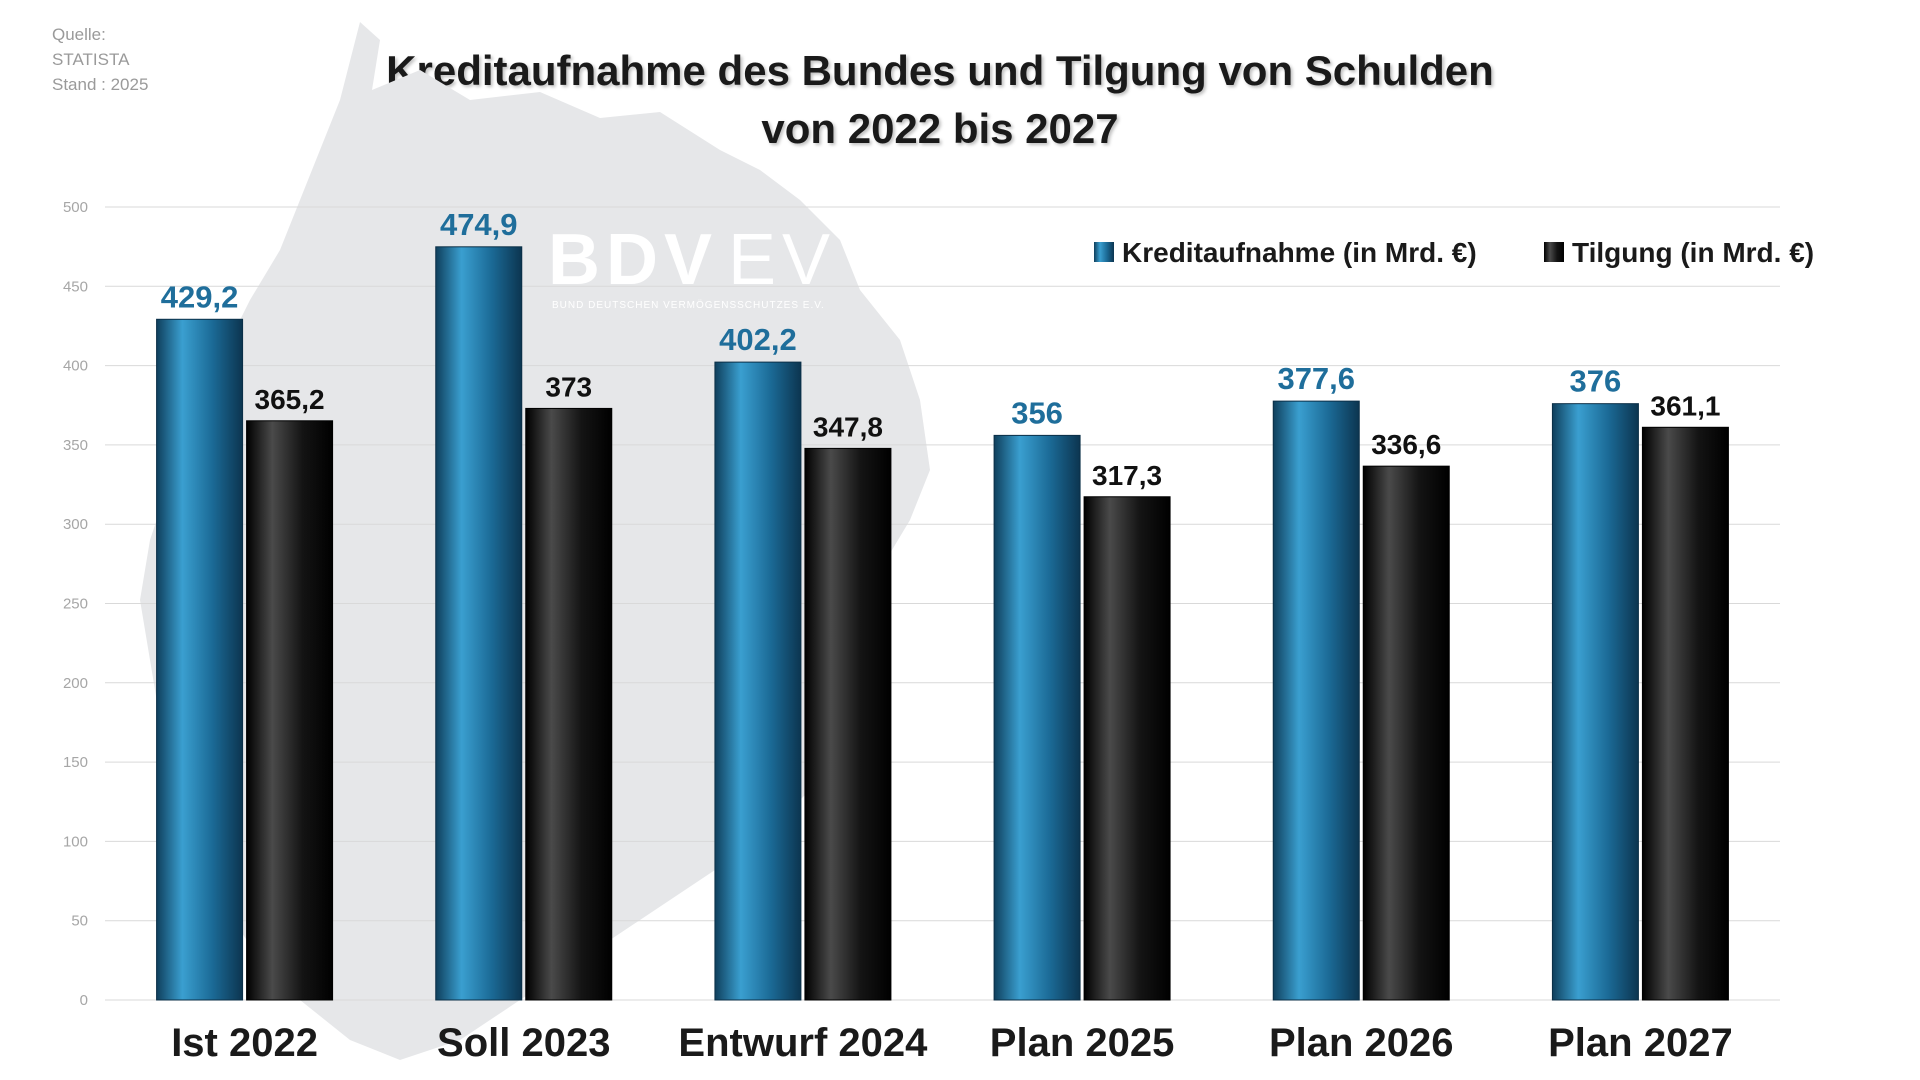 This screenshot has height=1080, width=1920. What do you see at coordinates (91, 59) in the screenshot?
I see `source-name: STATISTA` at bounding box center [91, 59].